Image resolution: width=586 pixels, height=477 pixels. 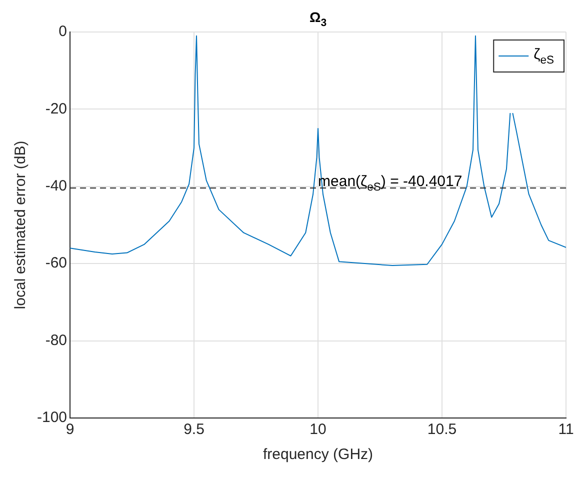 I want to click on x-tick-label: 9, so click(x=70, y=429).